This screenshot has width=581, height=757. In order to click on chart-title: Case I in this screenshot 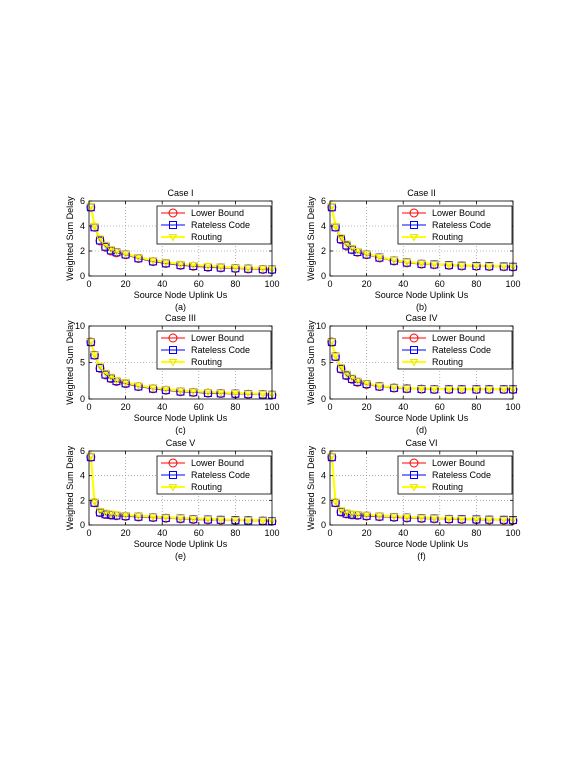, I will do `click(180, 193)`.